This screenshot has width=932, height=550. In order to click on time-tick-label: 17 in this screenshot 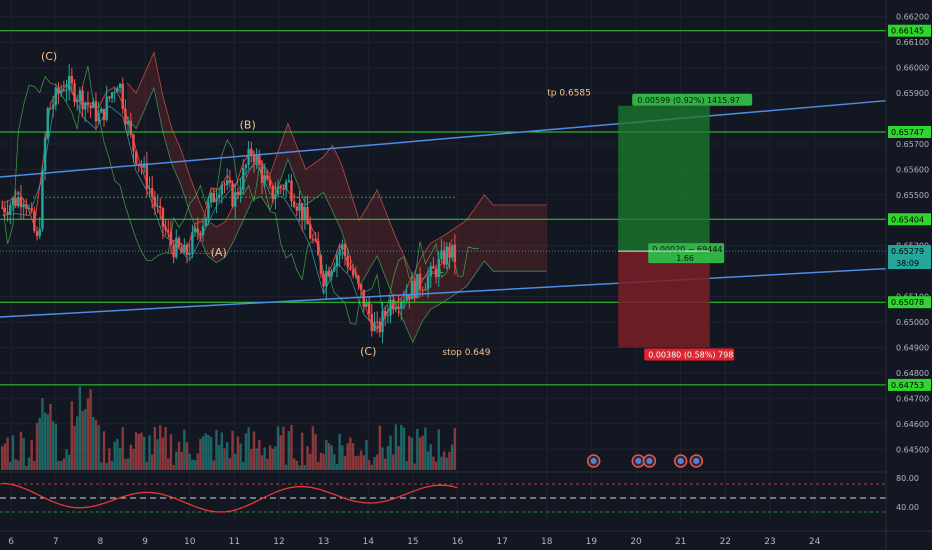, I will do `click(501, 542)`.